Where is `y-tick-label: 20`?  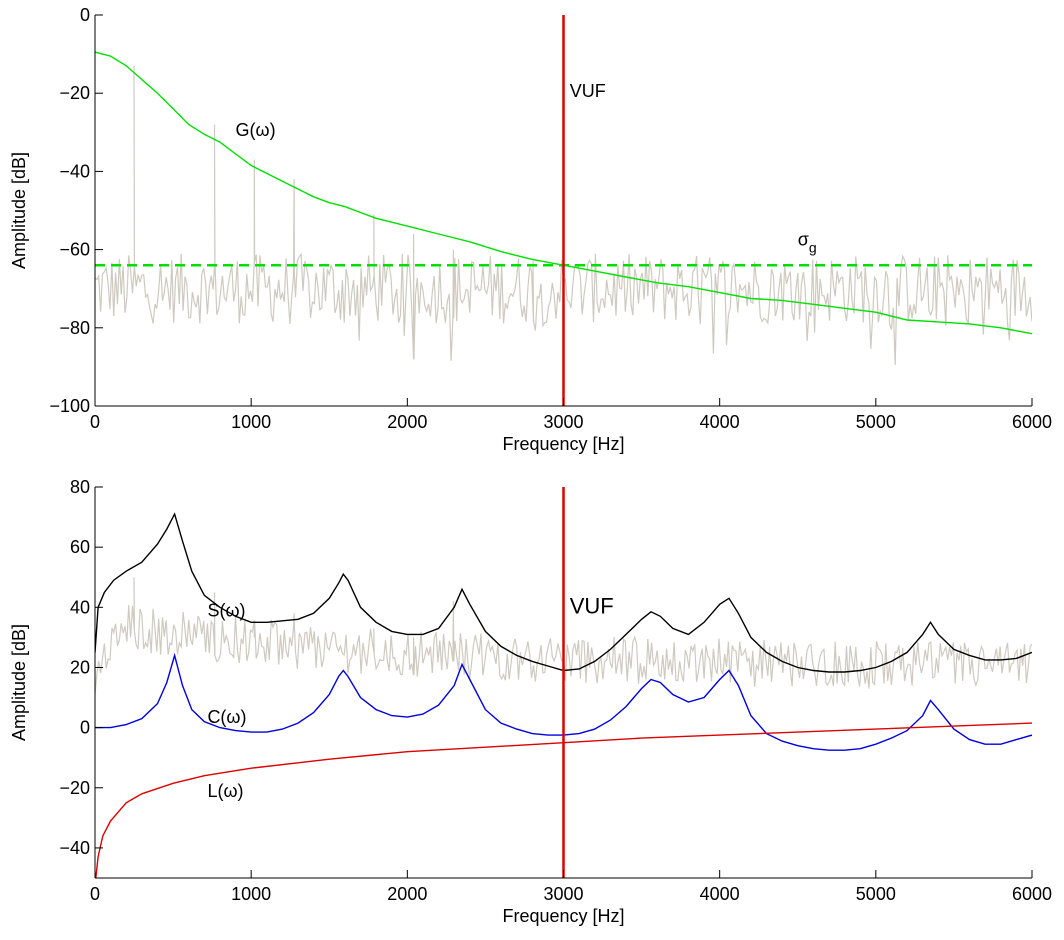 y-tick-label: 20 is located at coordinates (80, 667).